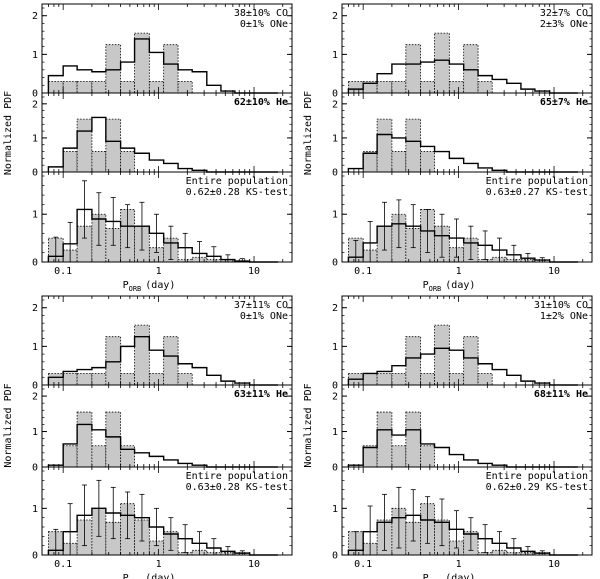 Image resolution: width=600 pixels, height=579 pixels. What do you see at coordinates (537, 487) in the screenshot?
I see `panel-label: 0.62±0.29 KS-test` at bounding box center [537, 487].